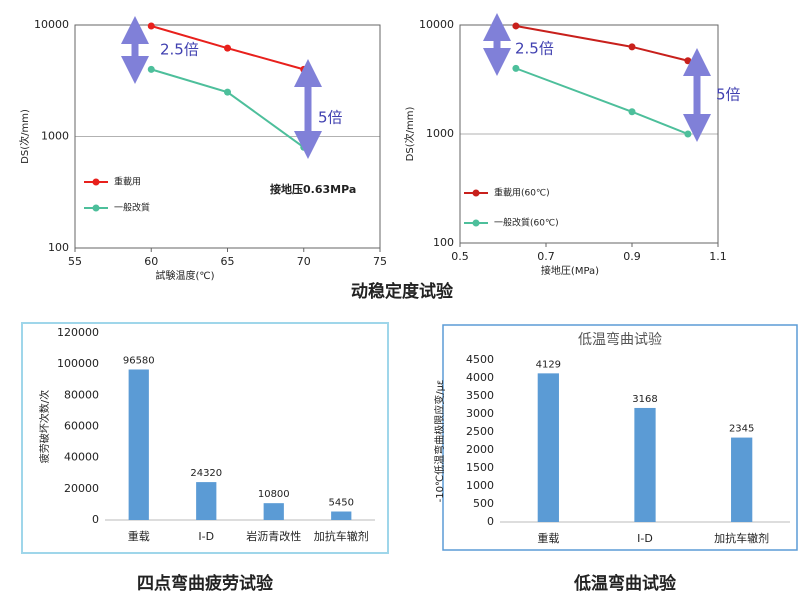 The image size is (804, 604). What do you see at coordinates (44, 426) in the screenshot?
I see `y-axis-label: 疲劳破坏次数/次` at bounding box center [44, 426].